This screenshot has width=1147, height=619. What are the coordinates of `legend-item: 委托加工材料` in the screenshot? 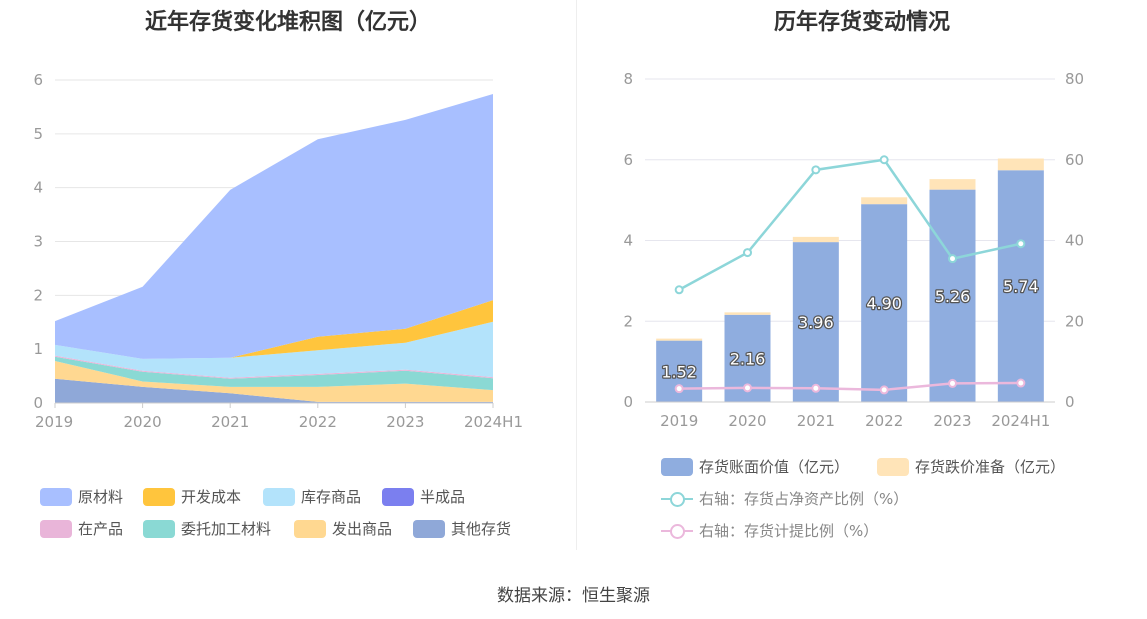 It's located at (207, 528).